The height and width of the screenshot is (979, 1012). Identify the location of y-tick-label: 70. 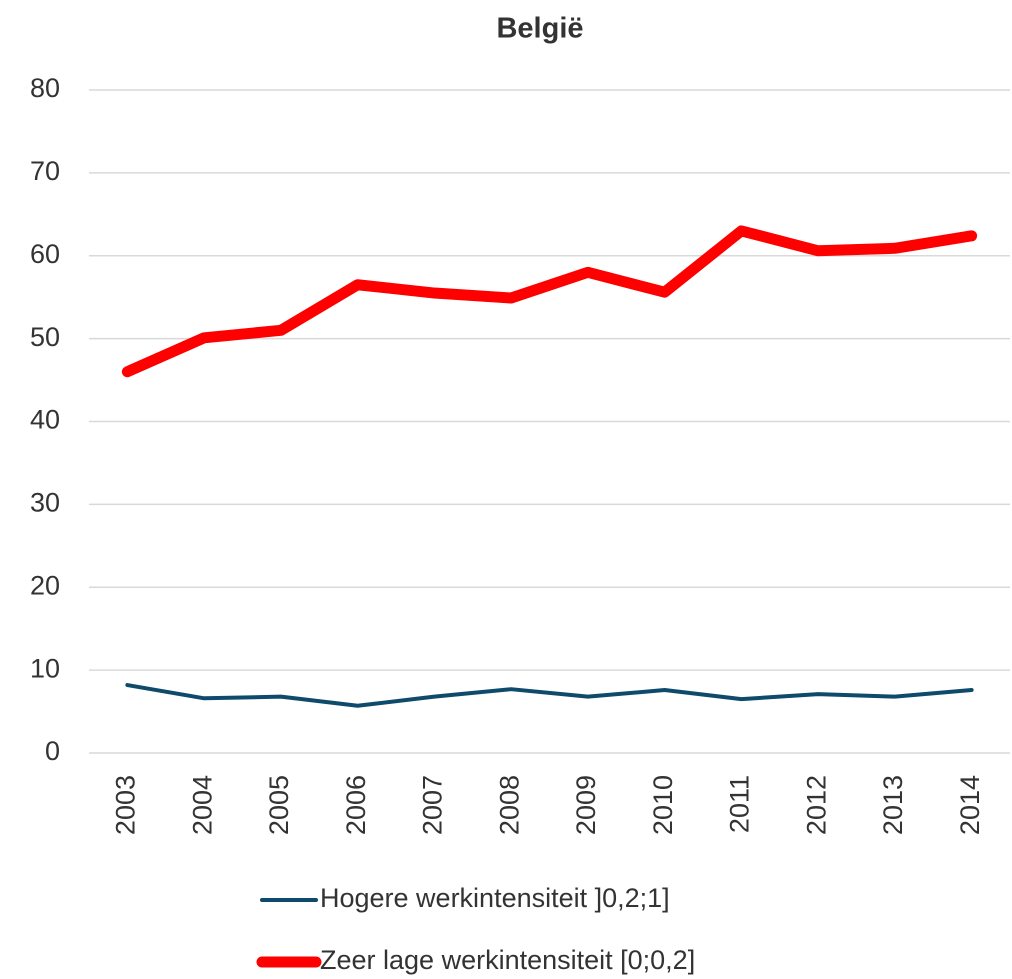
(45, 171).